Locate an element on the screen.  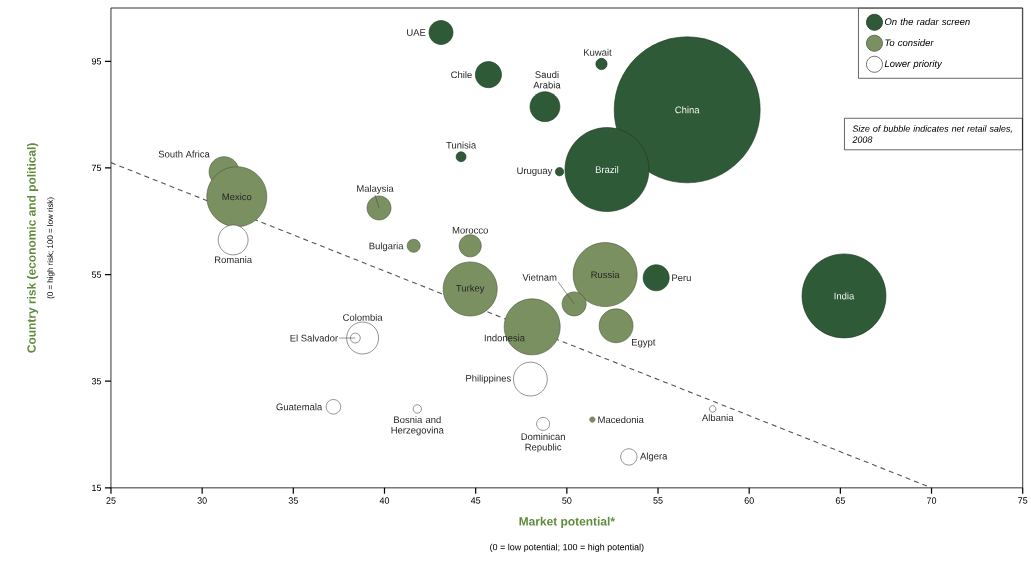
x-tick-label: 25 is located at coordinates (111, 500).